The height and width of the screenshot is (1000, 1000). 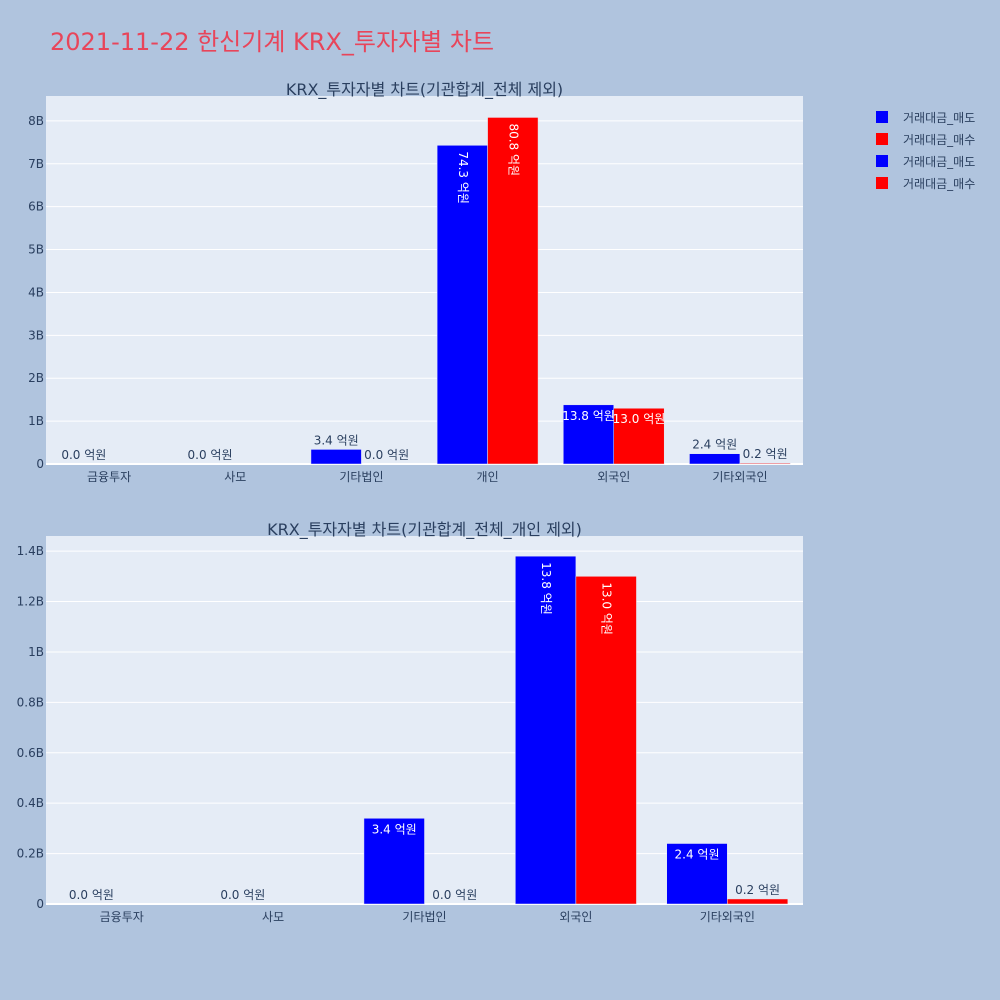 I want to click on y-tick-label: 8B, so click(x=36, y=121).